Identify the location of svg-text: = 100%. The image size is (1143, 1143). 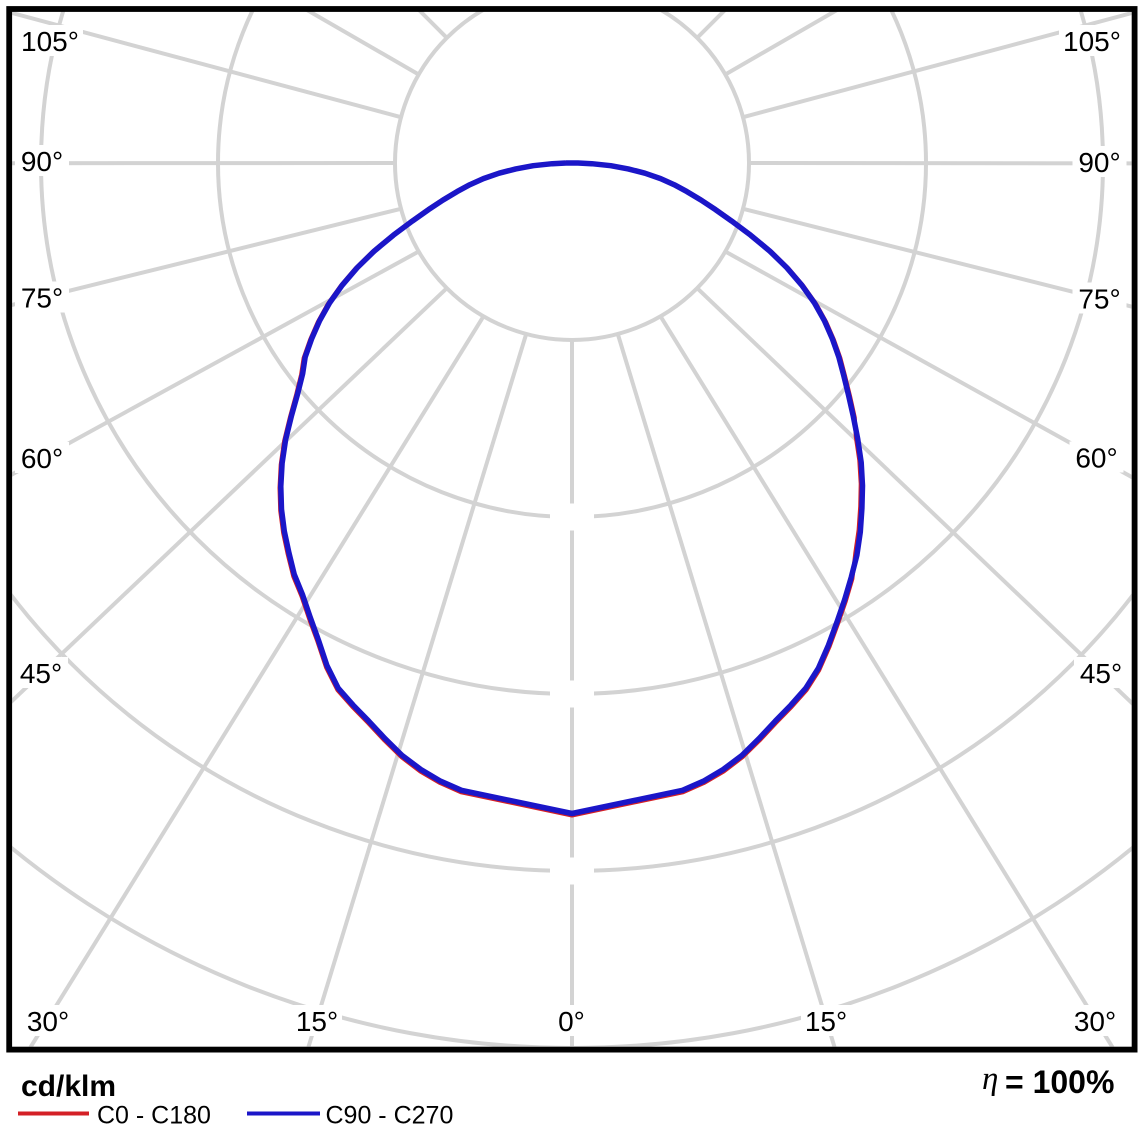
(1059, 1082).